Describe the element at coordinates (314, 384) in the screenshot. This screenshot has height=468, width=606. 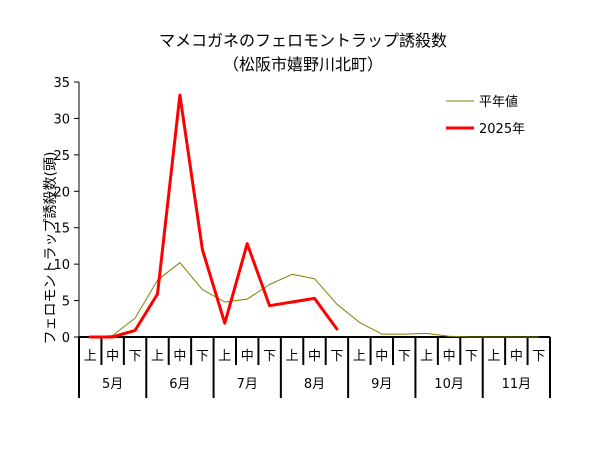
I see `month-label: 8月` at that location.